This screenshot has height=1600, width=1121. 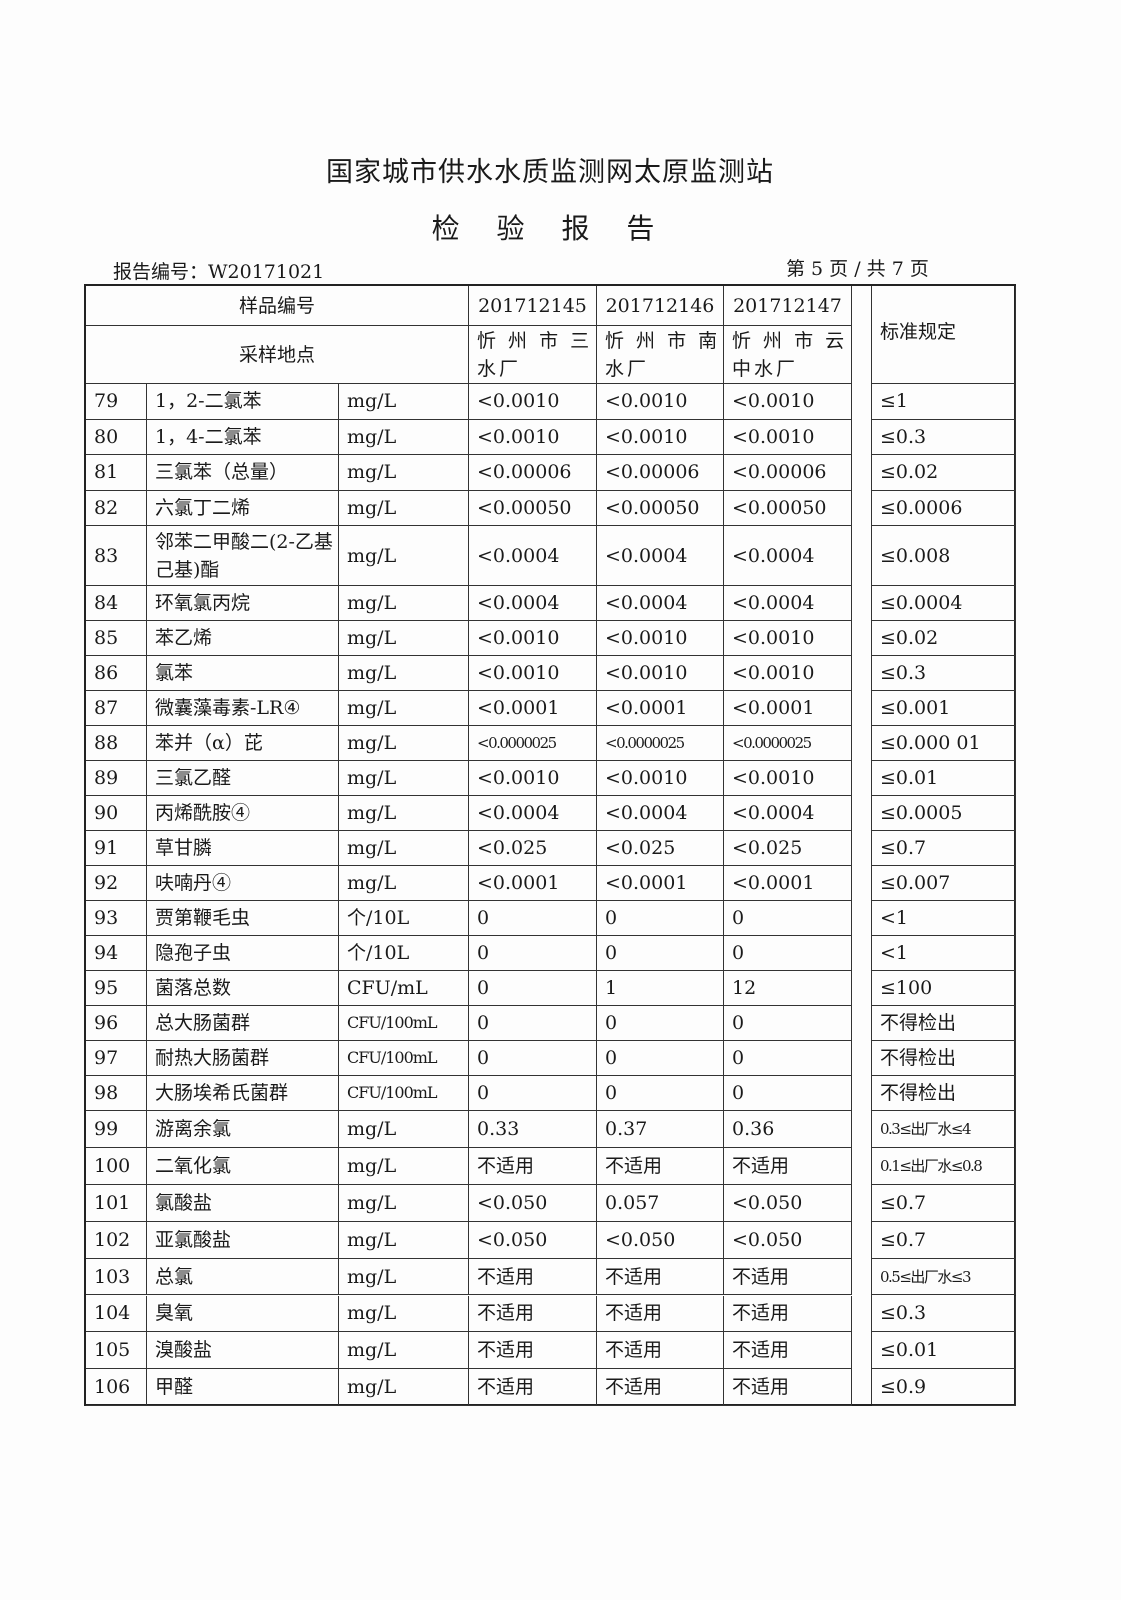 I want to click on row-item: 游离余氯, so click(x=243, y=1129).